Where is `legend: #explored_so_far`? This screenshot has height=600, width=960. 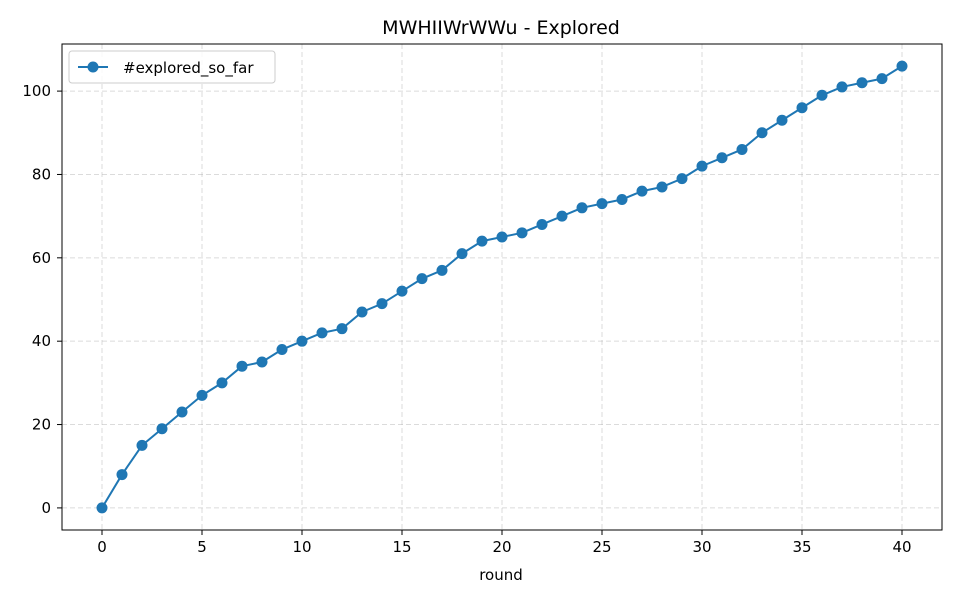 legend: #explored_so_far is located at coordinates (172, 67).